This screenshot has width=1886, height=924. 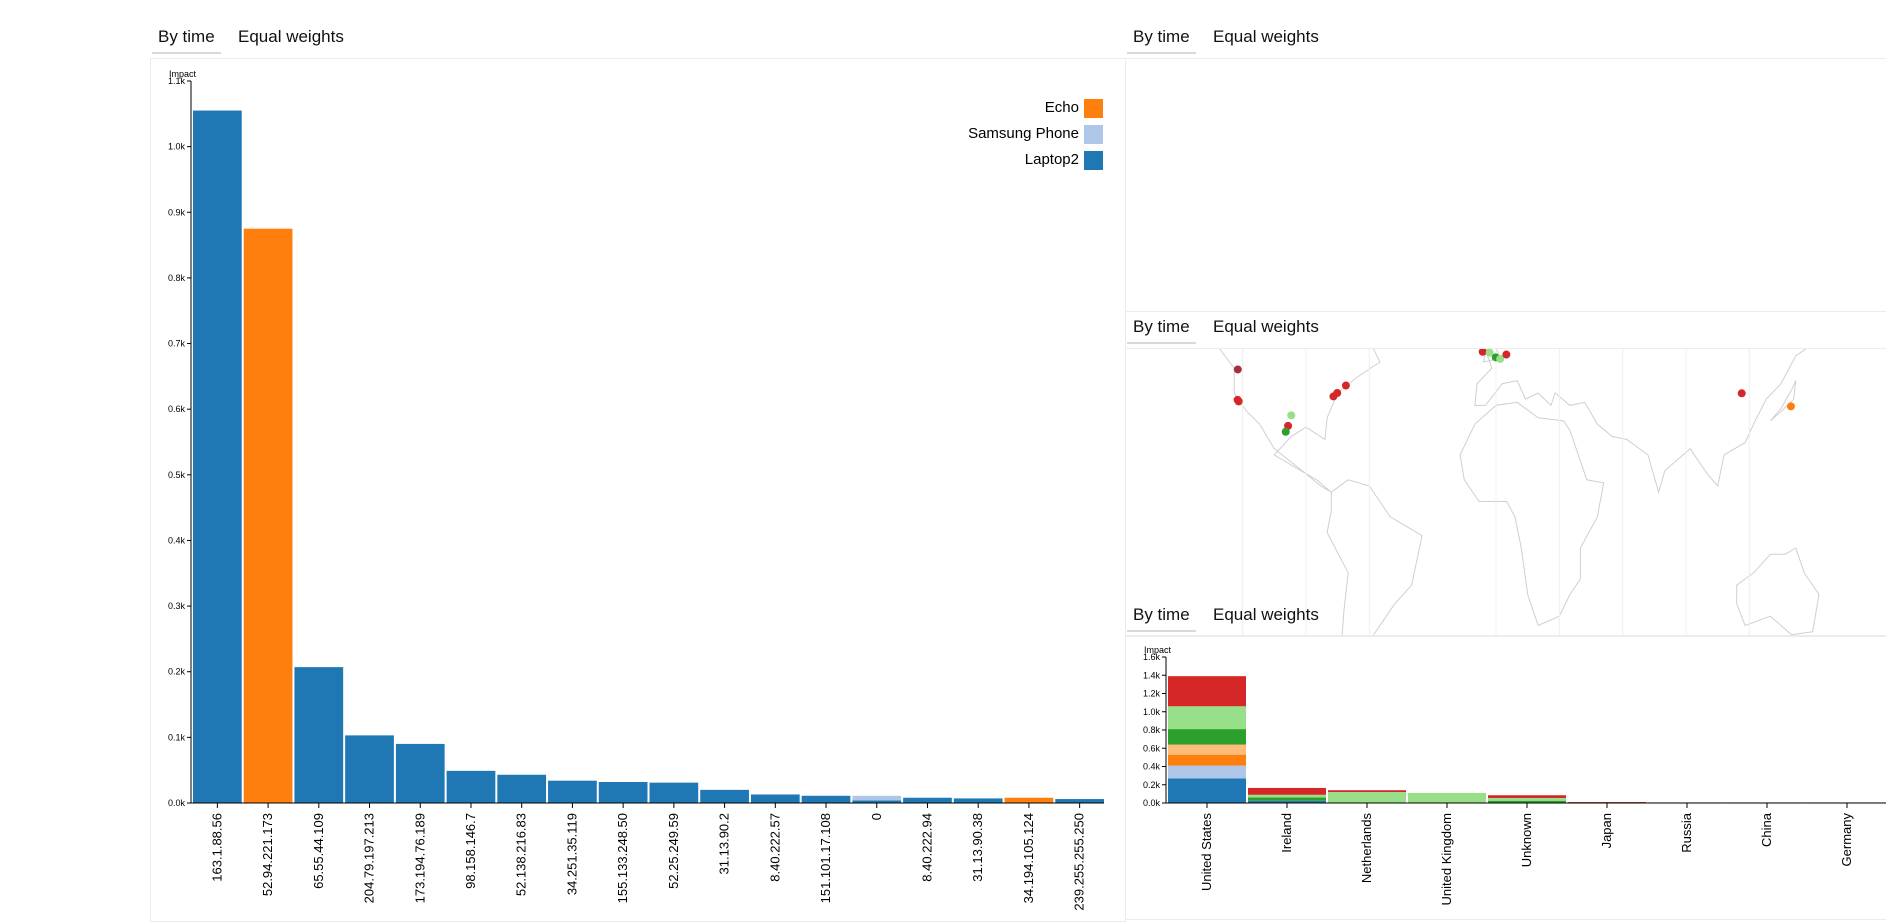 I want to click on x-tick-label: 8.40.222.94, so click(x=926, y=847).